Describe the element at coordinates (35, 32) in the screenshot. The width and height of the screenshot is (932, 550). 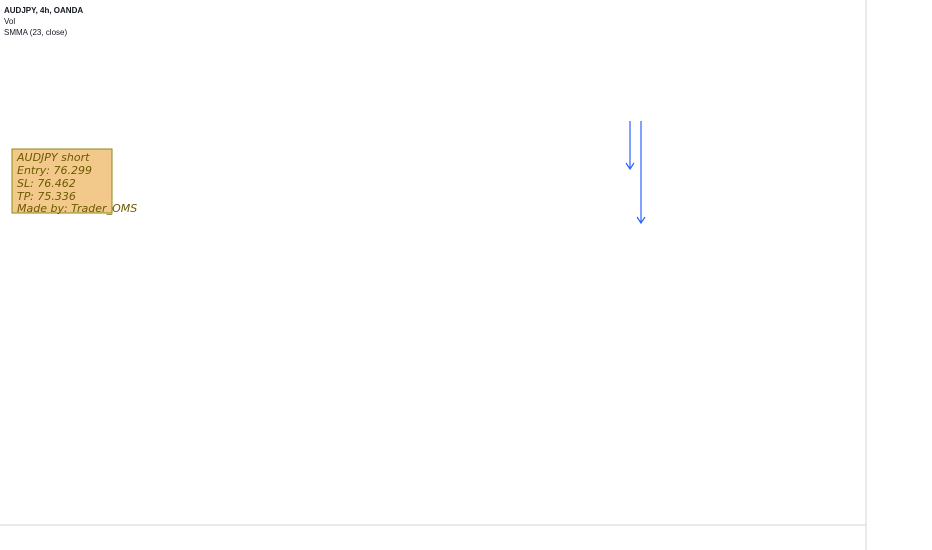
I see `legend-smma: SMMA (23, close)` at that location.